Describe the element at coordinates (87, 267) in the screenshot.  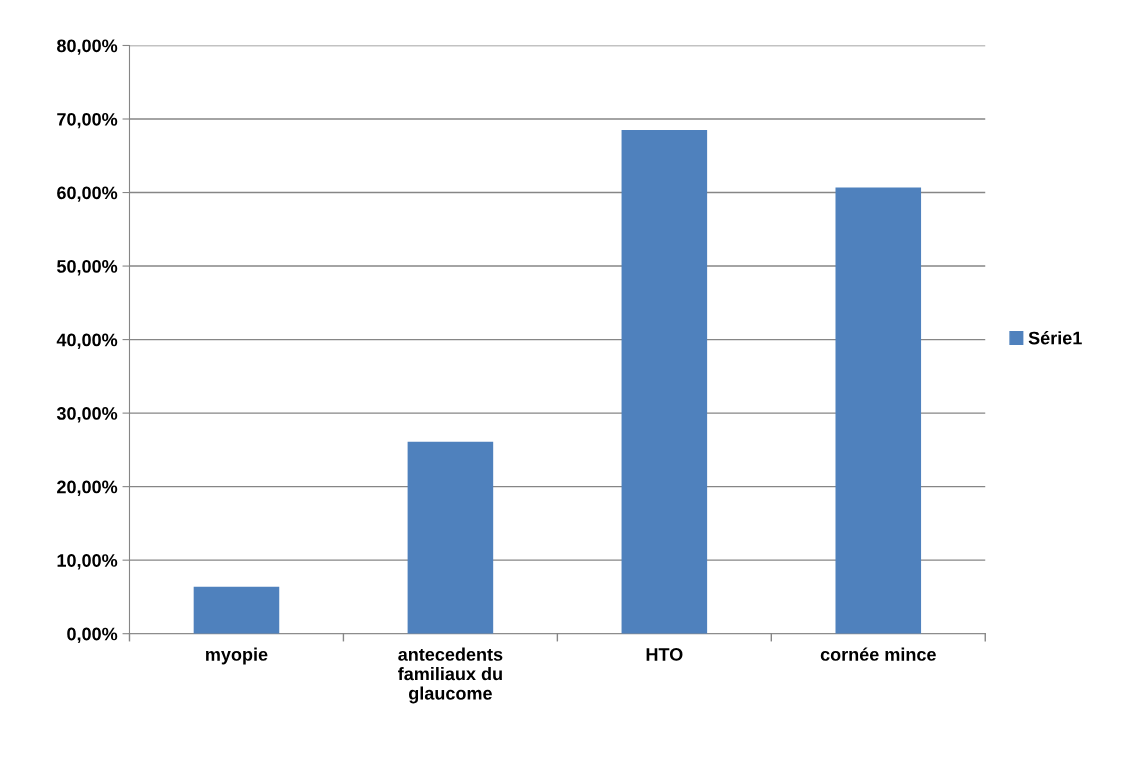
I see `y-tick-label: 50,00%` at that location.